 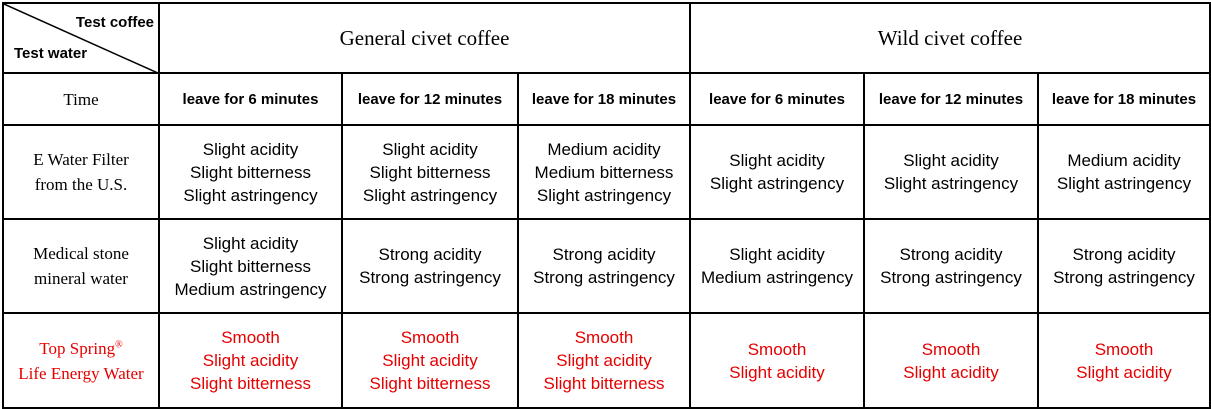 What do you see at coordinates (81, 159) in the screenshot?
I see `water-type-label-line: E Water Filter` at bounding box center [81, 159].